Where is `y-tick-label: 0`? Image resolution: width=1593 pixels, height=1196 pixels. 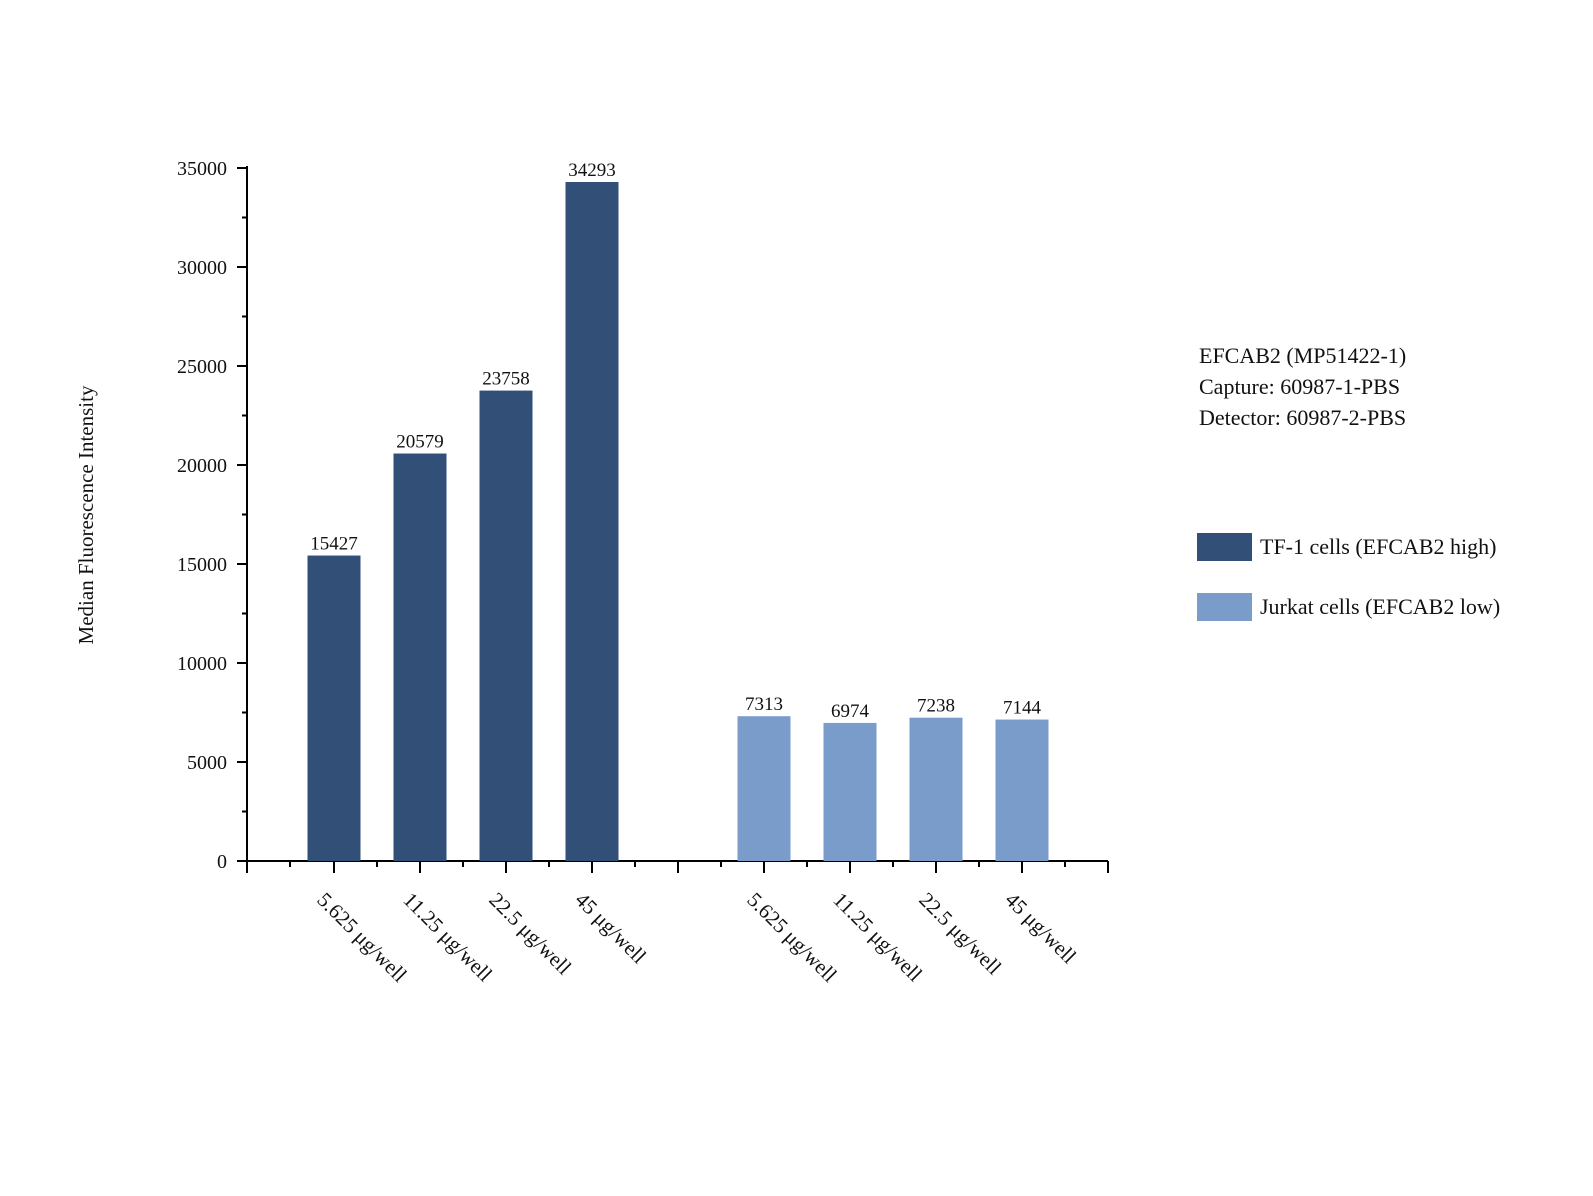
y-tick-label: 0 is located at coordinates (222, 862).